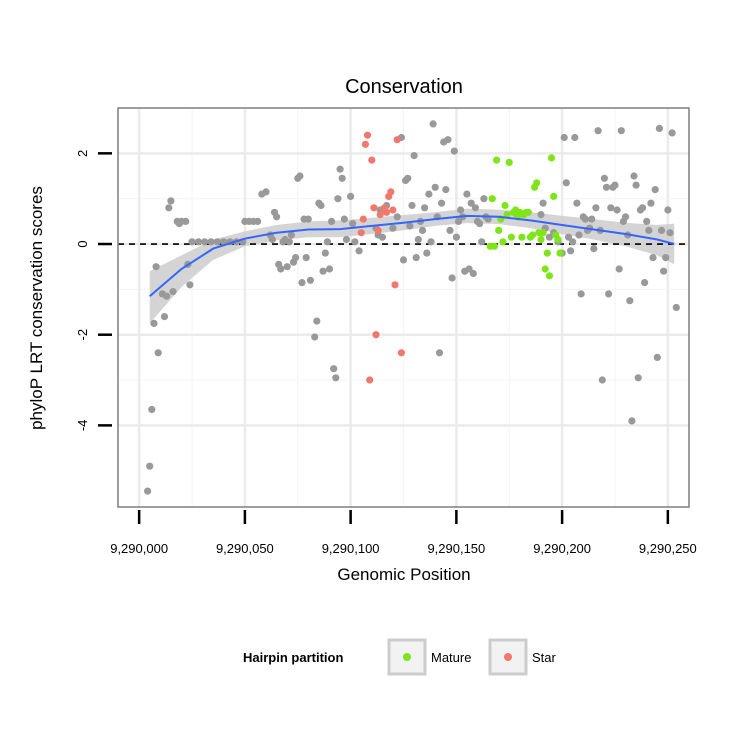 Image resolution: width=750 pixels, height=750 pixels. I want to click on legend-label-star: Star, so click(544, 657).